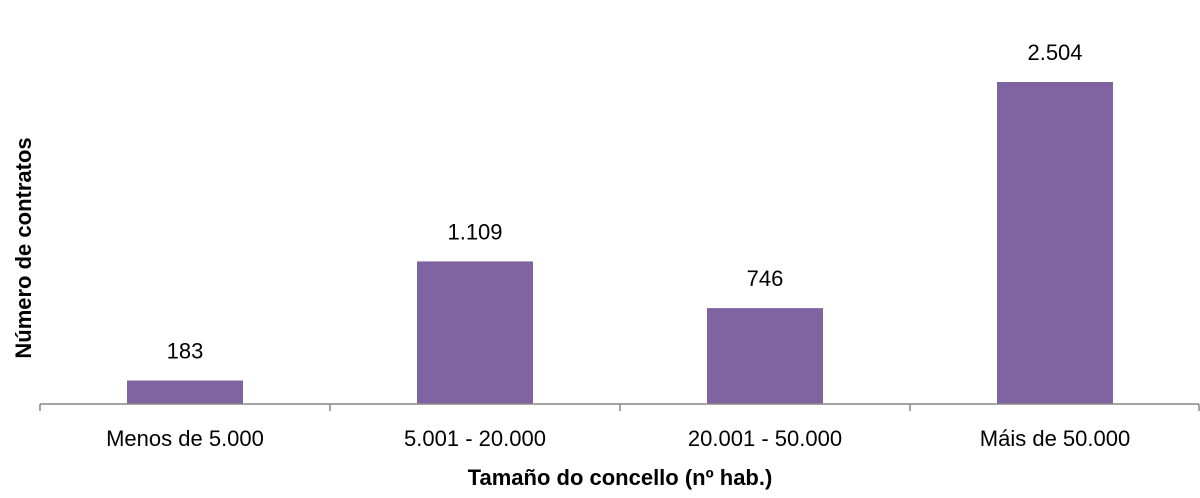 The image size is (1200, 498). Describe the element at coordinates (619, 407) in the screenshot. I see `x-axis` at that location.